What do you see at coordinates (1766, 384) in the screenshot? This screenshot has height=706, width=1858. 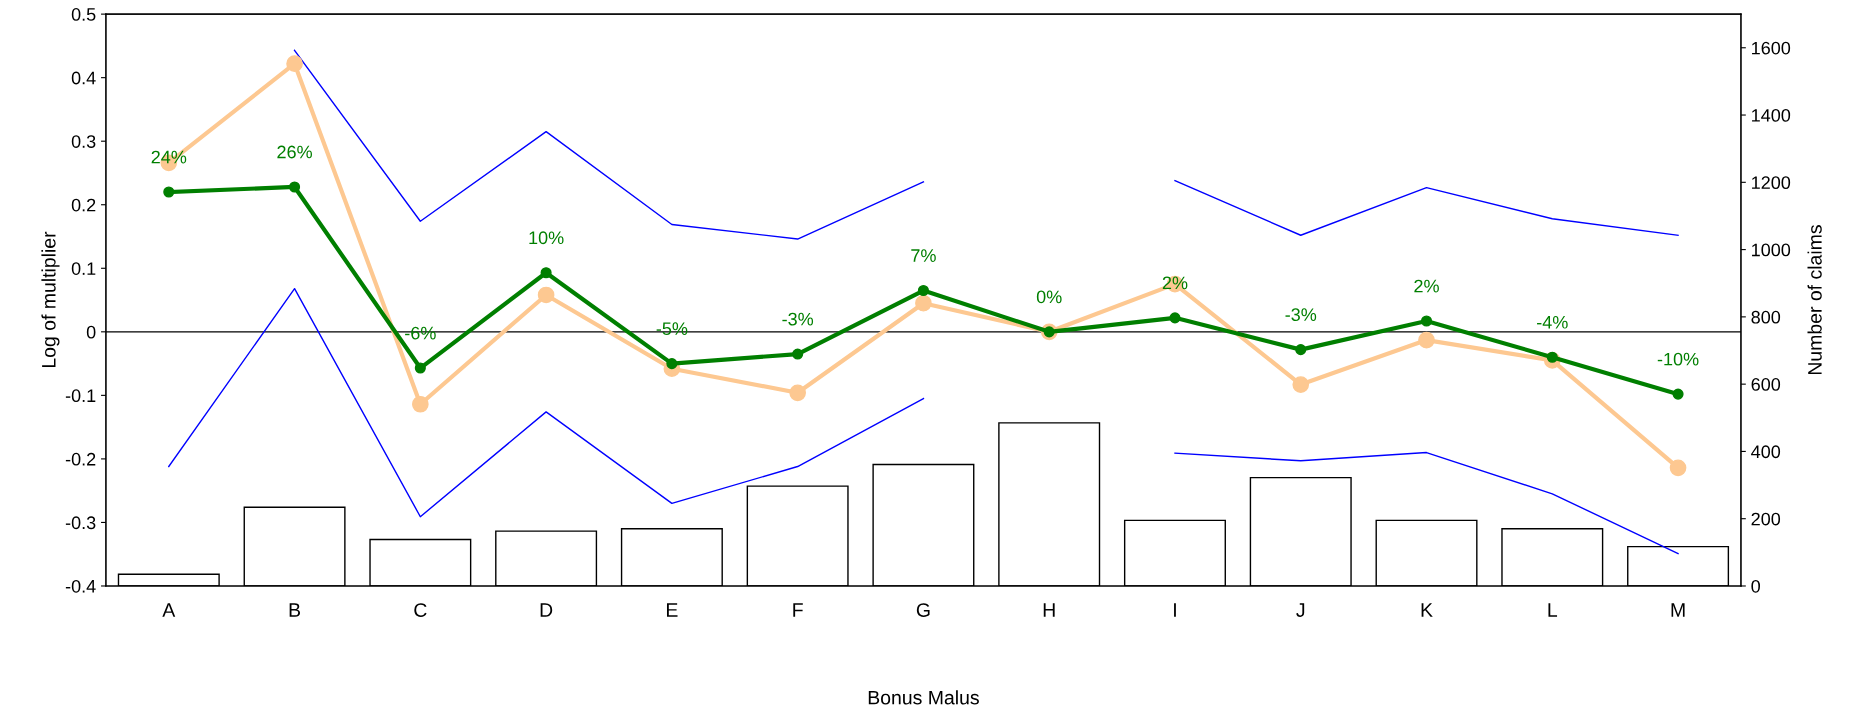 I see `y2-tick-label: 600` at bounding box center [1766, 384].